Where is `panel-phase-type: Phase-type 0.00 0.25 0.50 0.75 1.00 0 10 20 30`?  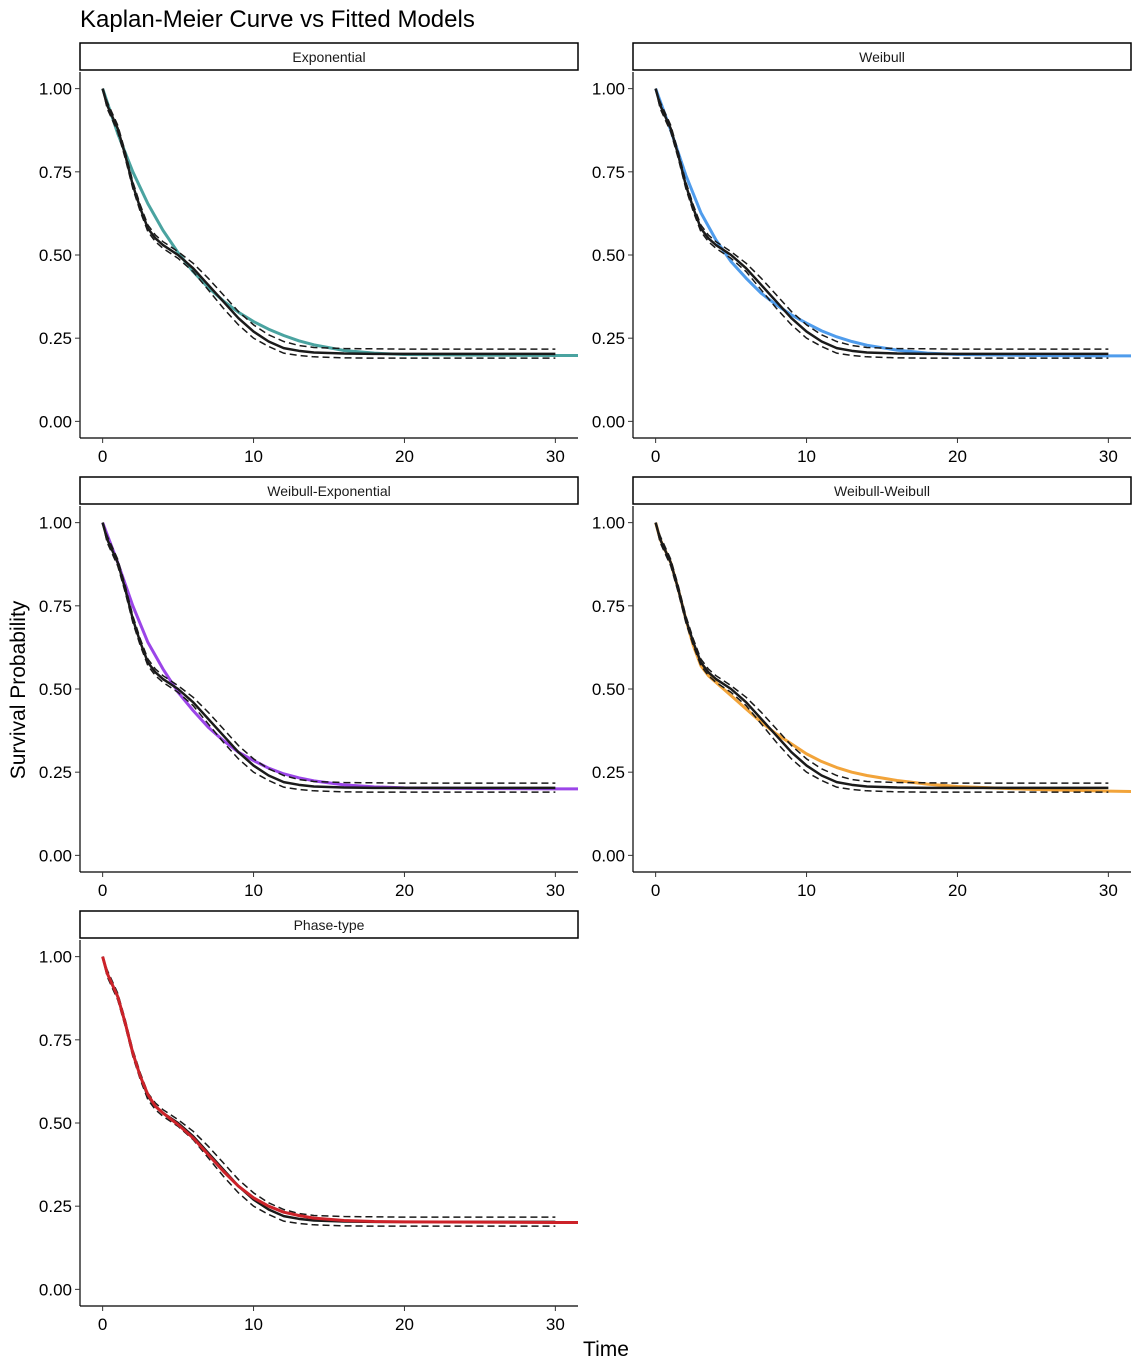 panel-phase-type: Phase-type 0.00 0.25 0.50 0.75 1.00 0 10 20 30 is located at coordinates (309, 1122).